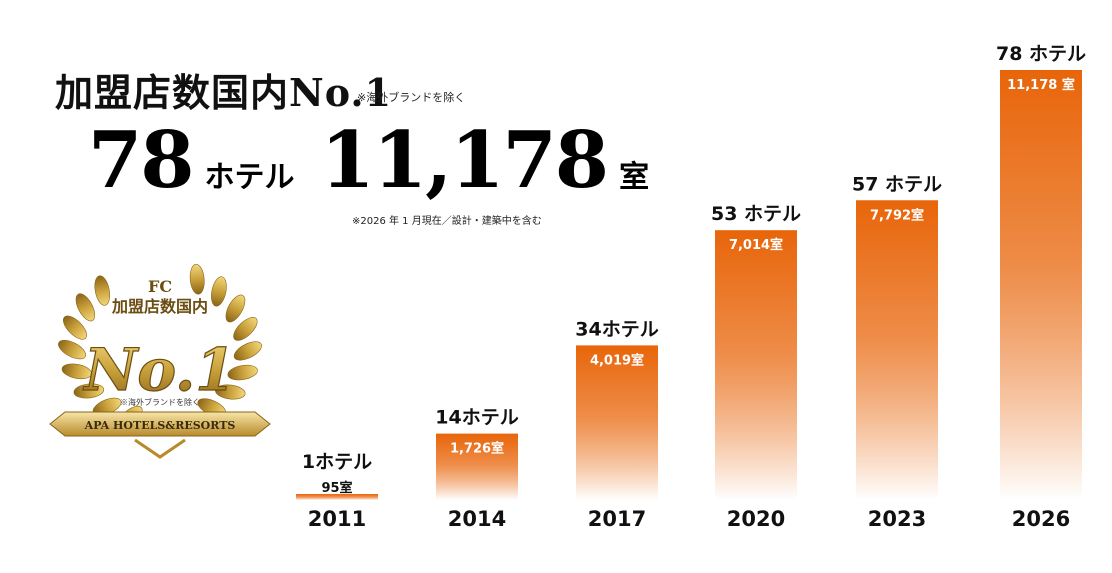 Image resolution: width=1112 pixels, height=573 pixels. I want to click on bar-2011, so click(337, 497).